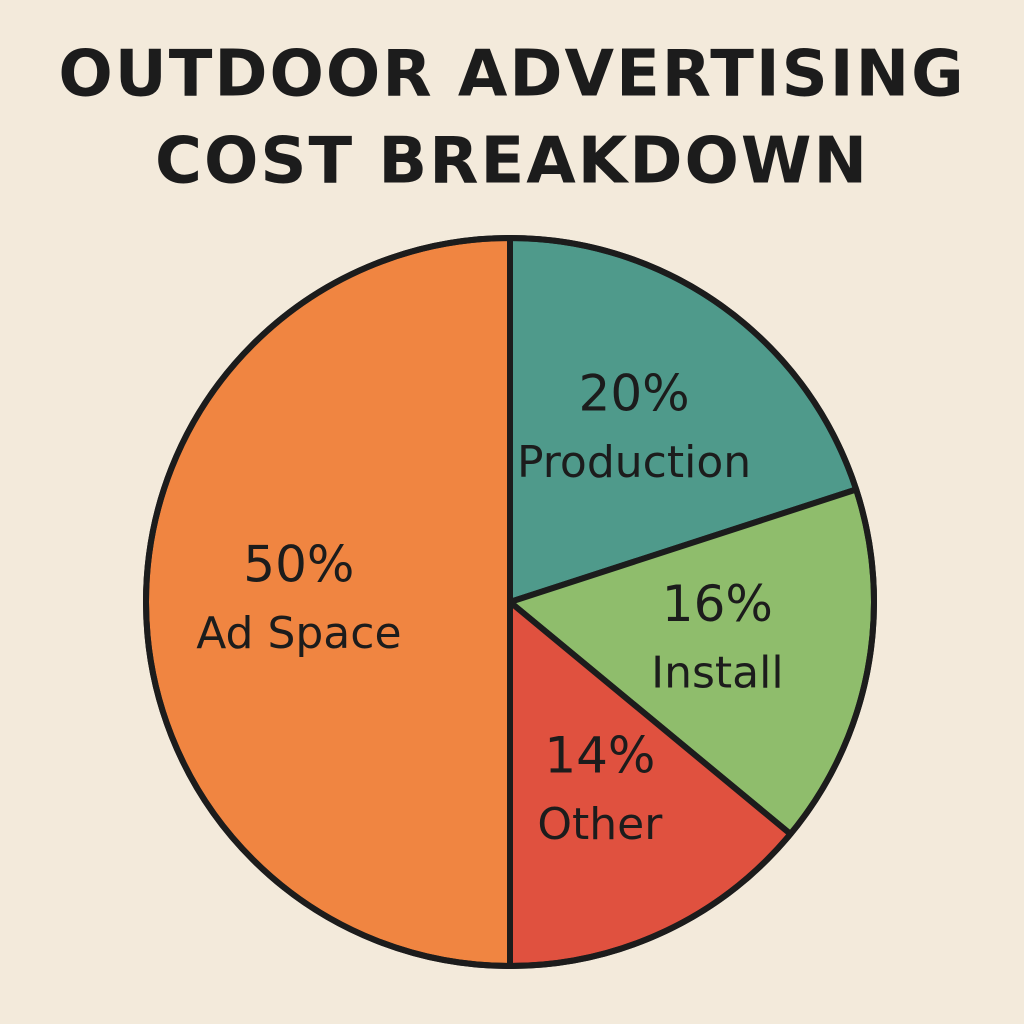 The width and height of the screenshot is (1024, 1024). I want to click on data-label: 16%, so click(717, 604).